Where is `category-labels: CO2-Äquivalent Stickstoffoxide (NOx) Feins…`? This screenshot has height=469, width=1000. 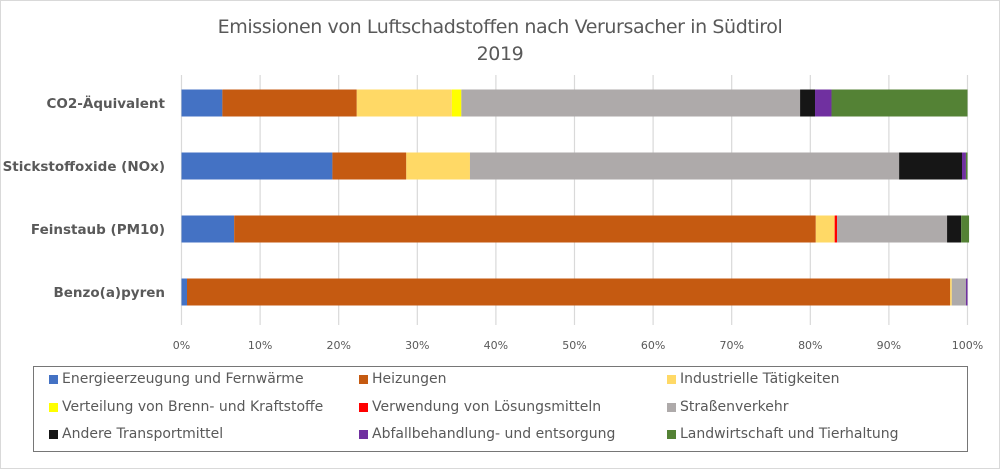 category-labels: CO2-Äquivalent Stickstoffoxide (NOx) Feins… is located at coordinates (84, 198).